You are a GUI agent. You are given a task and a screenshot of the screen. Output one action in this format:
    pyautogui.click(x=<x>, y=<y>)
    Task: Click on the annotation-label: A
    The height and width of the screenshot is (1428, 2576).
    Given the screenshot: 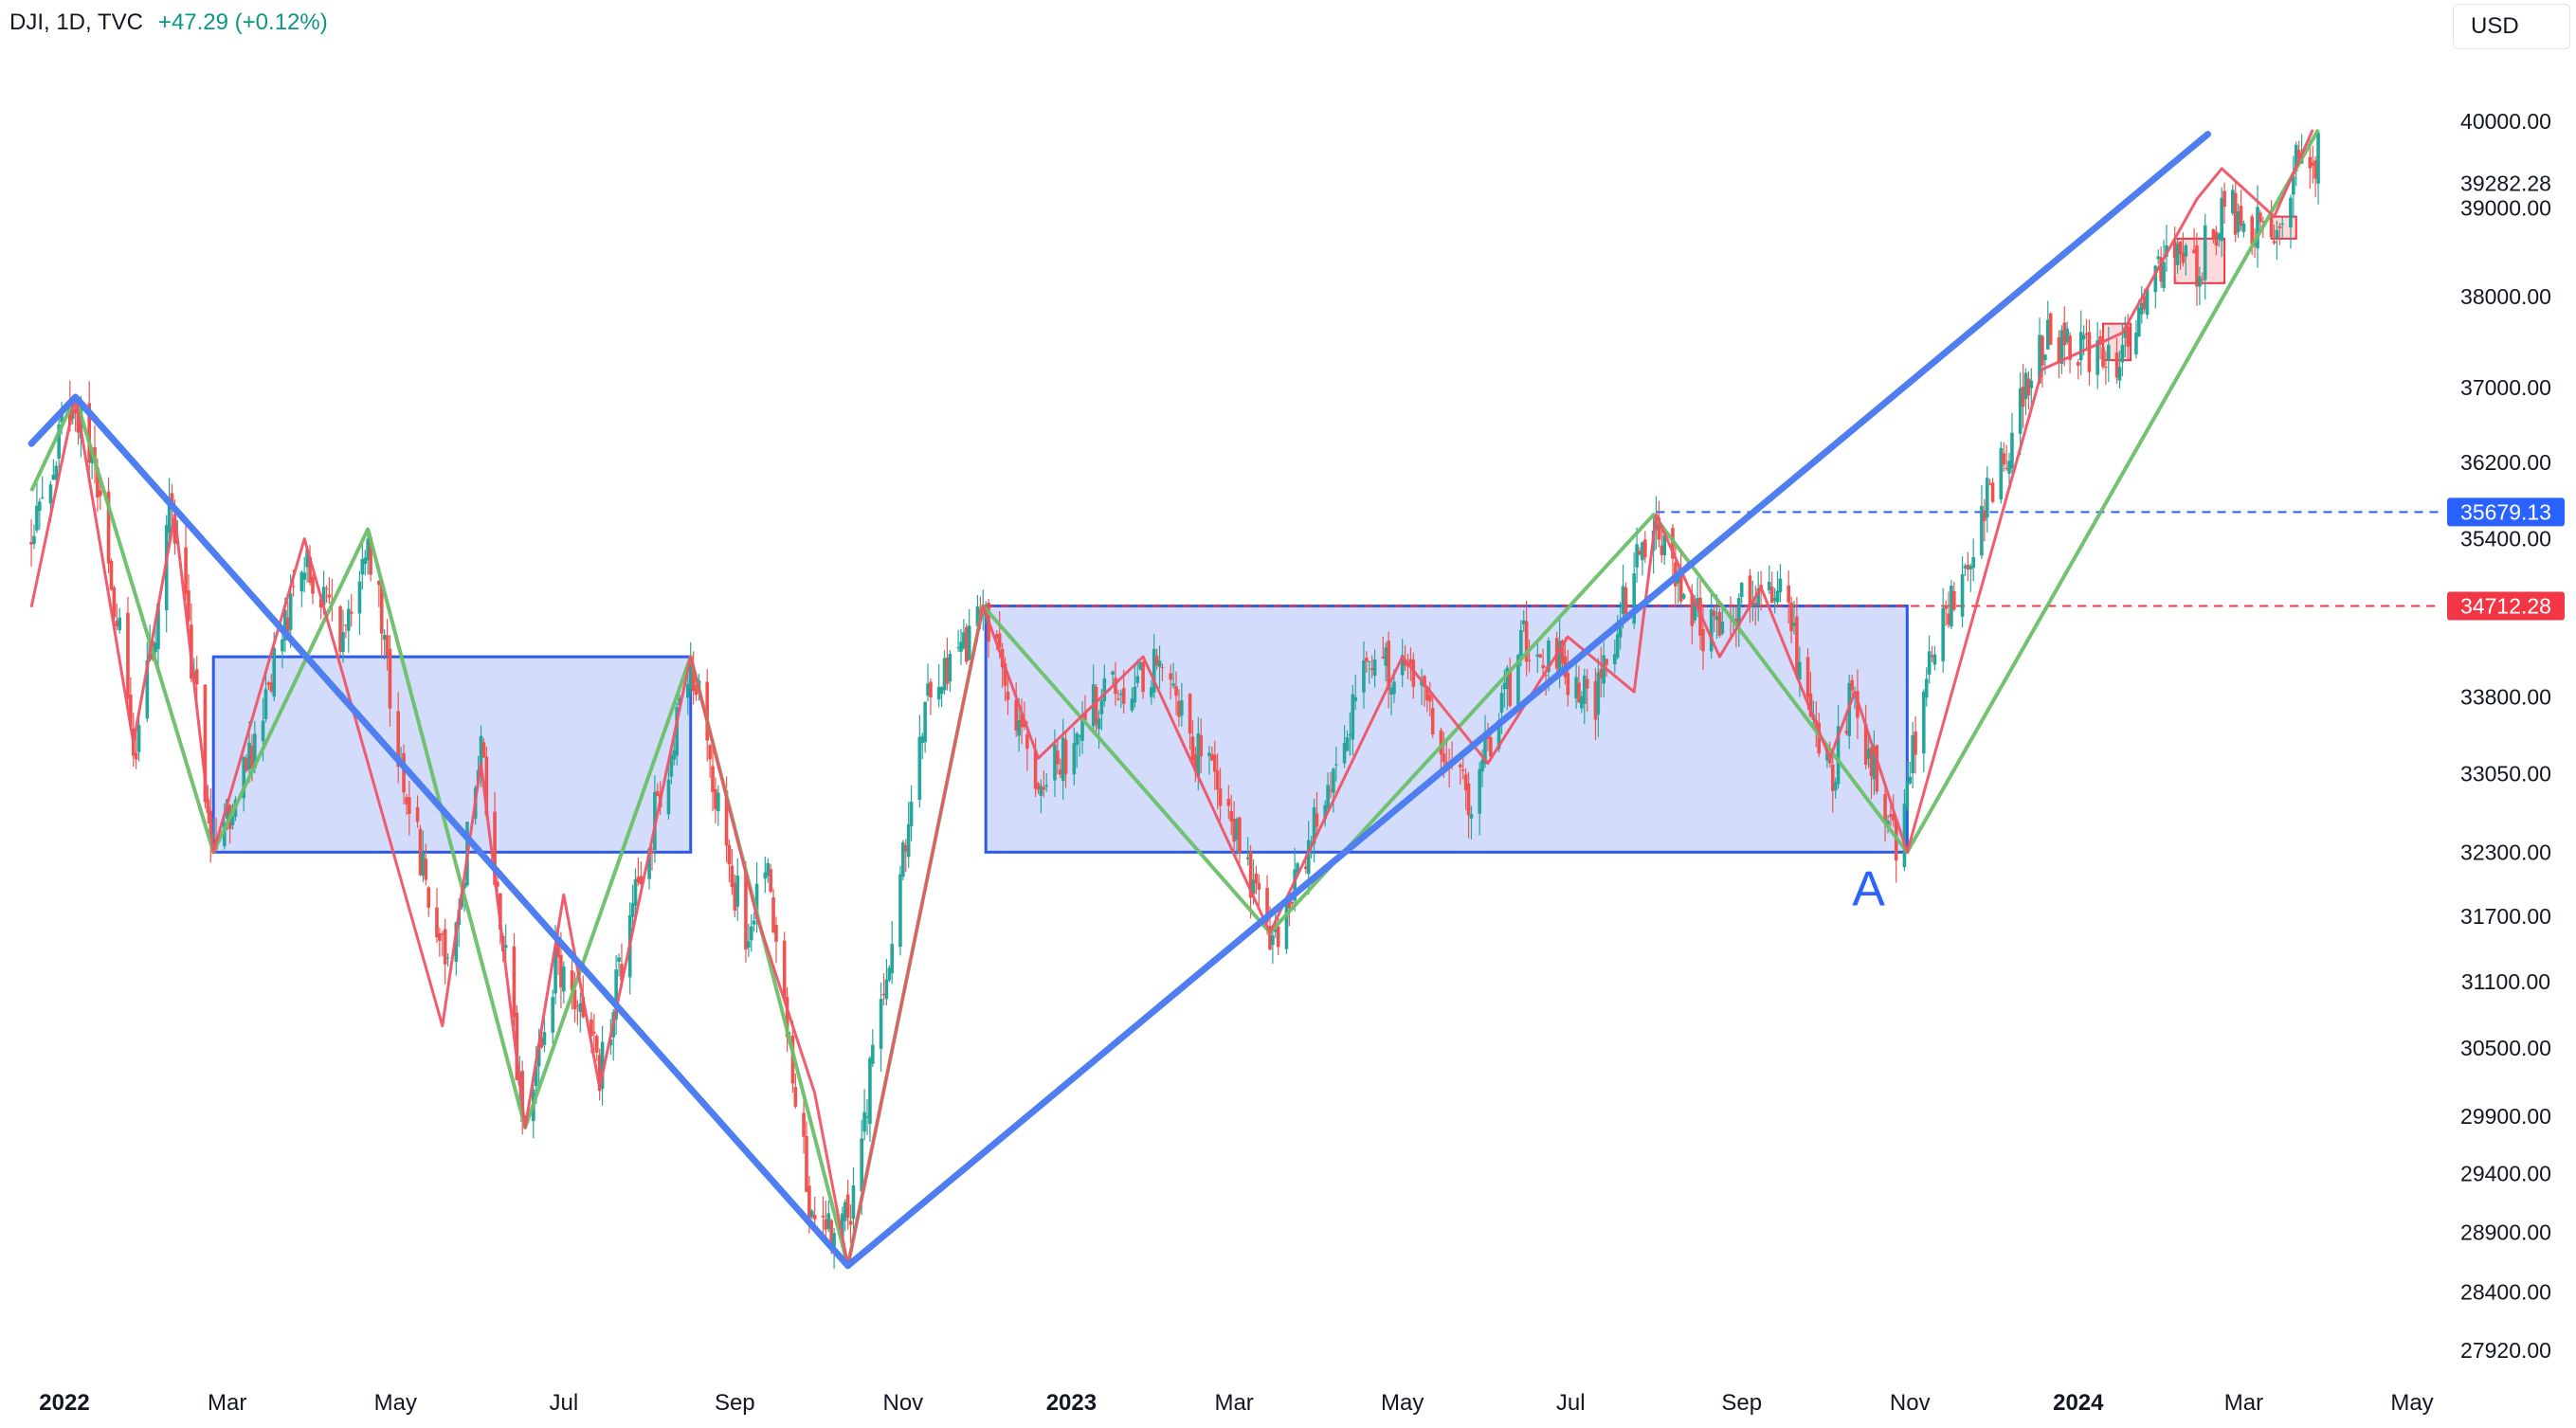 What is the action you would take?
    pyautogui.click(x=1868, y=889)
    